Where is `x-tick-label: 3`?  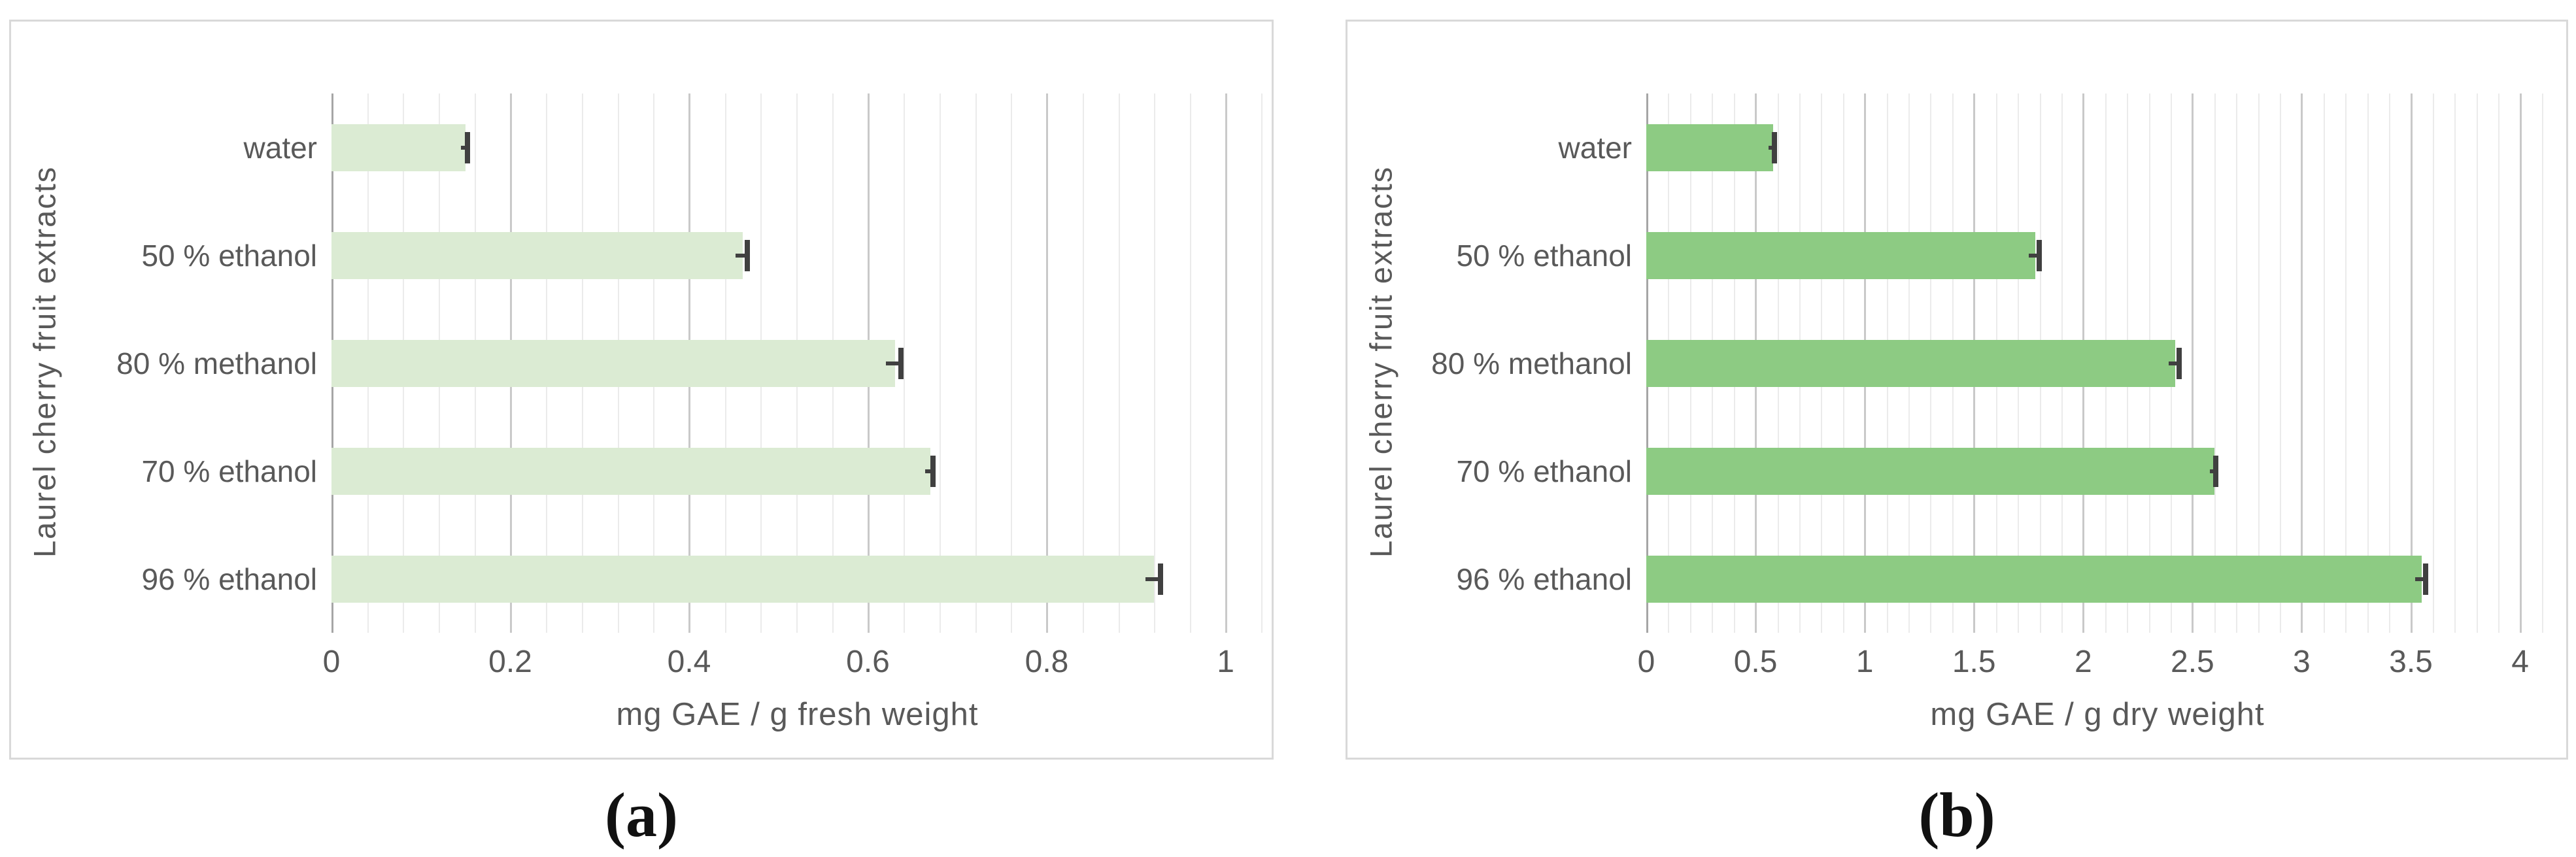
x-tick-label: 3 is located at coordinates (2302, 662).